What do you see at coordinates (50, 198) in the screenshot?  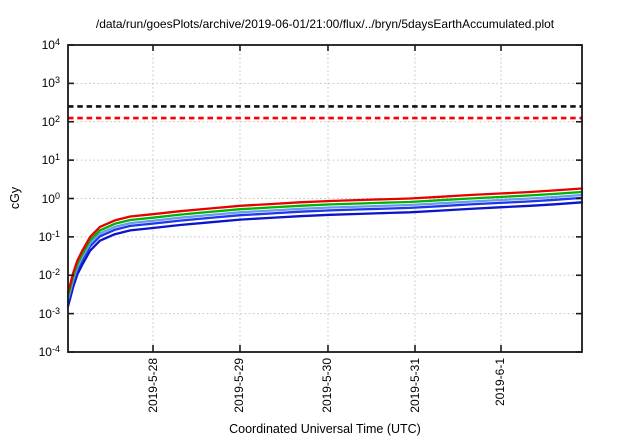 I see `y-tick-label: 10⁰` at bounding box center [50, 198].